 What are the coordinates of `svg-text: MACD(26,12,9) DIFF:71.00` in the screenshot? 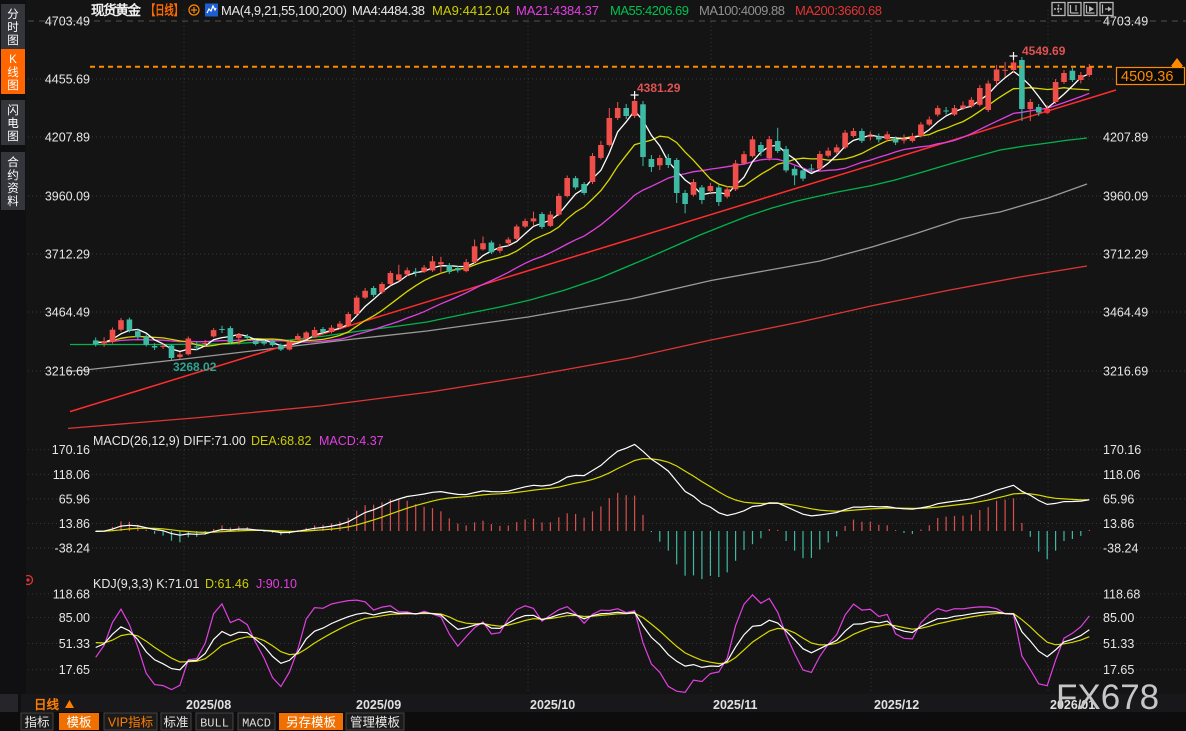 It's located at (169, 441).